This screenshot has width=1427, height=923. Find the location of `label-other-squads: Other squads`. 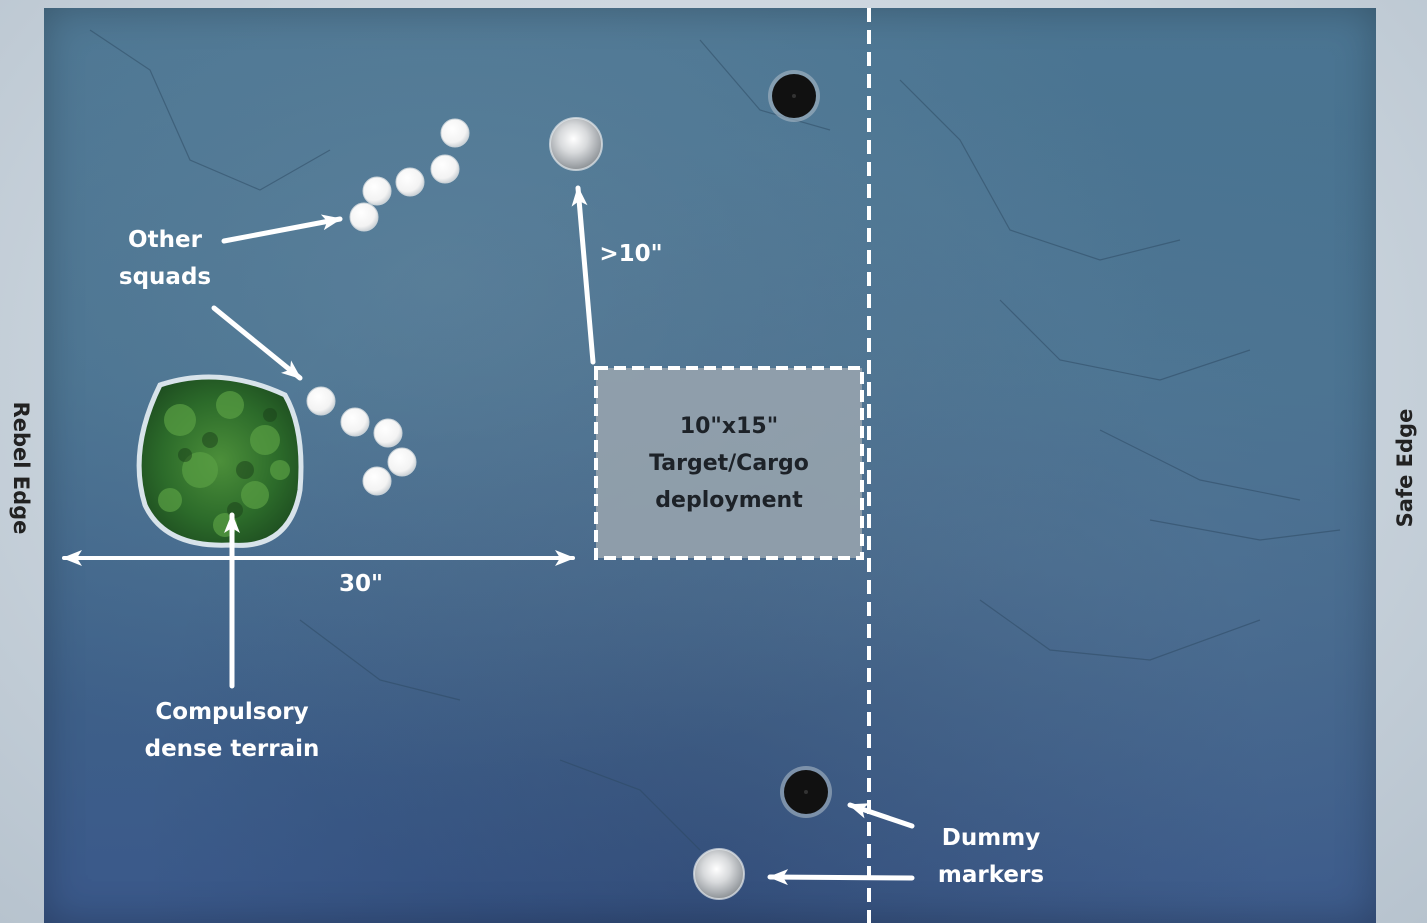

label-other-squads: Other squads is located at coordinates (165, 259).